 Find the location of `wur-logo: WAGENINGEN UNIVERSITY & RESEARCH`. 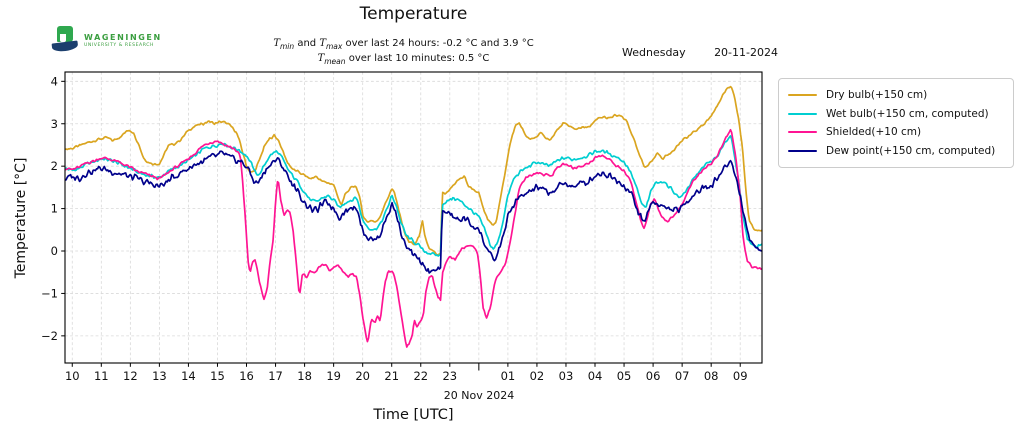

wur-logo: WAGENINGEN UNIVERSITY & RESEARCH is located at coordinates (116, 40).